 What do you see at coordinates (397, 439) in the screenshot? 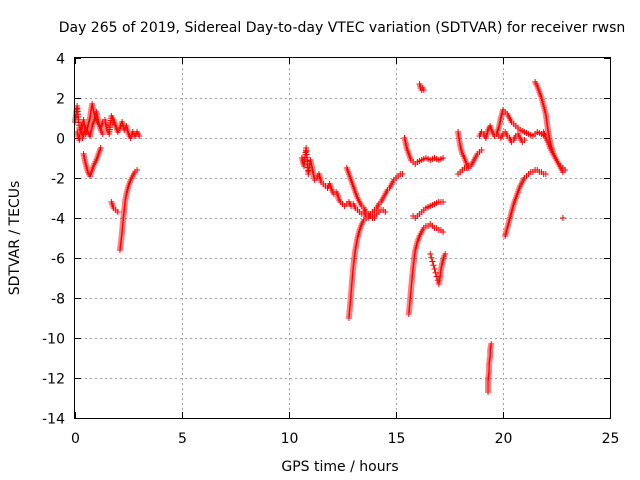
I see `x-tick-label: 15` at bounding box center [397, 439].